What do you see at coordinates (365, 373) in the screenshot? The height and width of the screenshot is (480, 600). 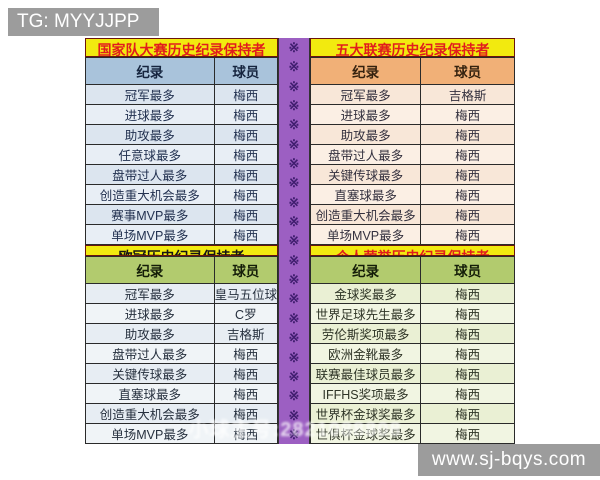 I see `record-cell: 联赛最佳球员最多` at bounding box center [365, 373].